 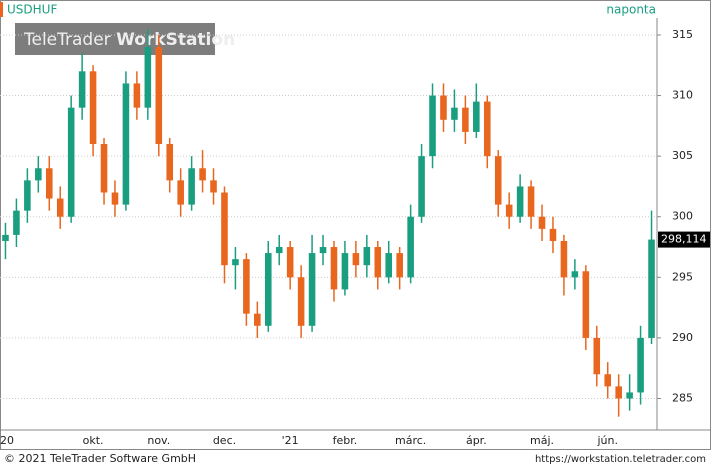 What do you see at coordinates (682, 397) in the screenshot?
I see `y-tick-label: 285` at bounding box center [682, 397].